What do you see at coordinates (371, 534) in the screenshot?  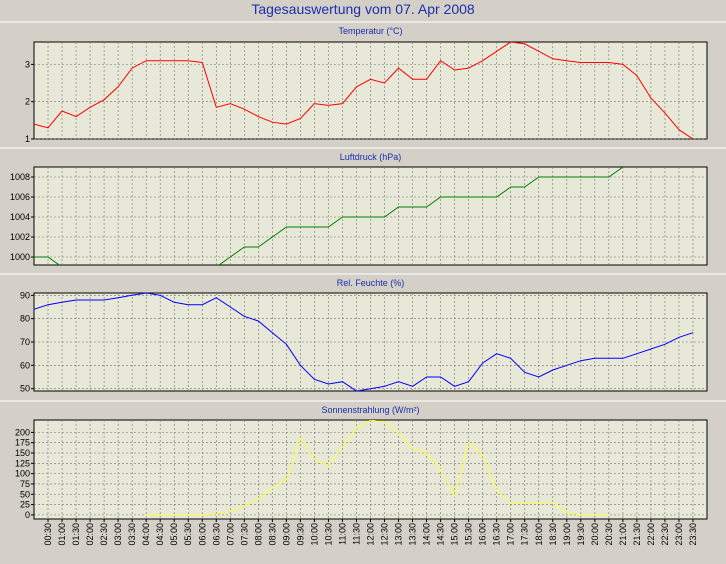 I see `x-tick-label: 12:00` at bounding box center [371, 534].